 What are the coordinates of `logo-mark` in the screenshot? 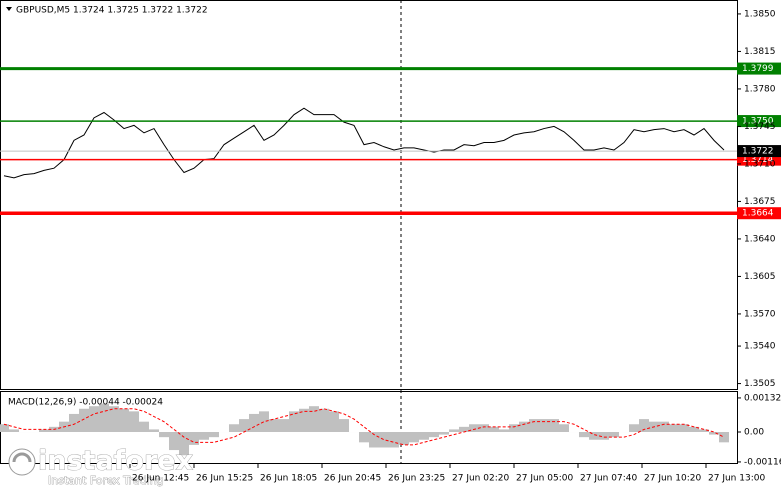 It's located at (22, 457).